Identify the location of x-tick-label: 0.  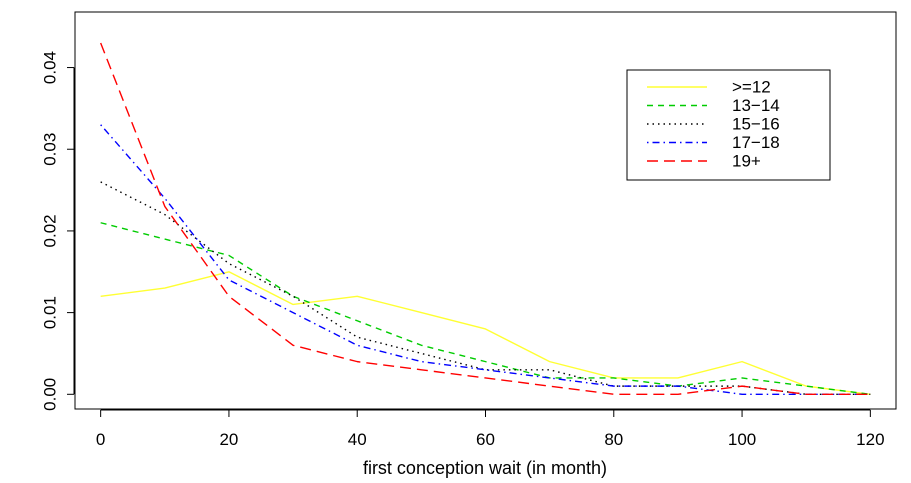
(100, 439).